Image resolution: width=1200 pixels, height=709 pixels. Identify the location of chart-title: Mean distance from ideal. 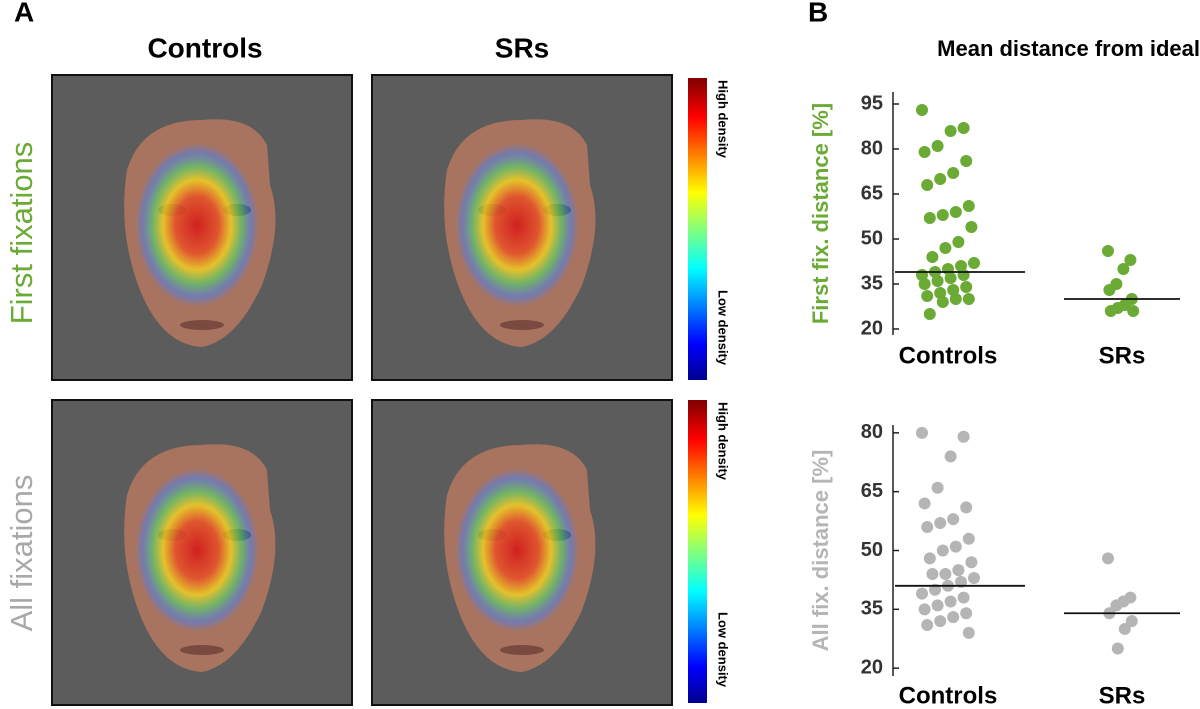
(1068, 48).